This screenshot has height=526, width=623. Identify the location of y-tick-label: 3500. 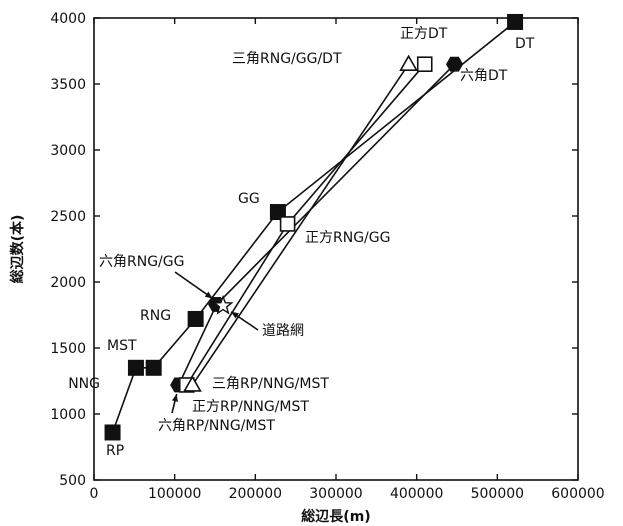
(68, 85).